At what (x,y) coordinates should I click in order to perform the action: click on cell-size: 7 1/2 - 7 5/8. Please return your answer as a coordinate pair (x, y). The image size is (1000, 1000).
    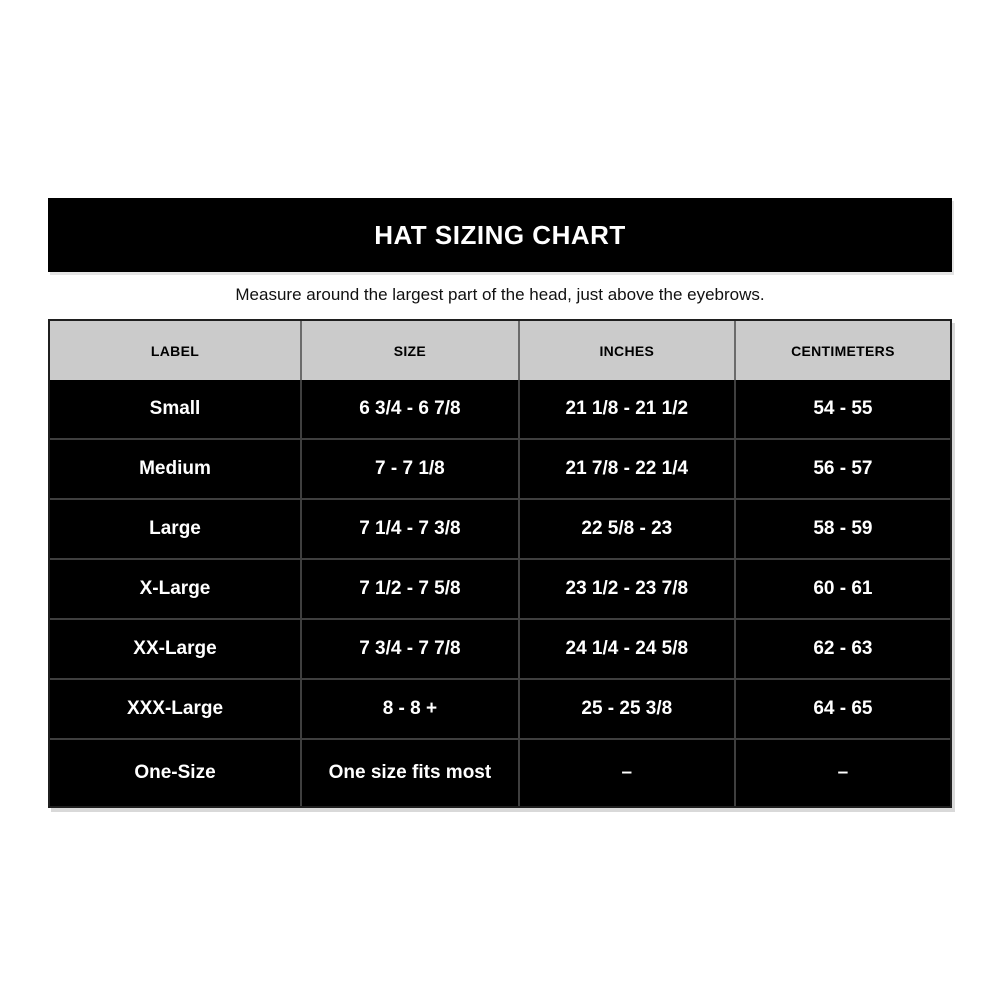
    Looking at the image, I should click on (411, 588).